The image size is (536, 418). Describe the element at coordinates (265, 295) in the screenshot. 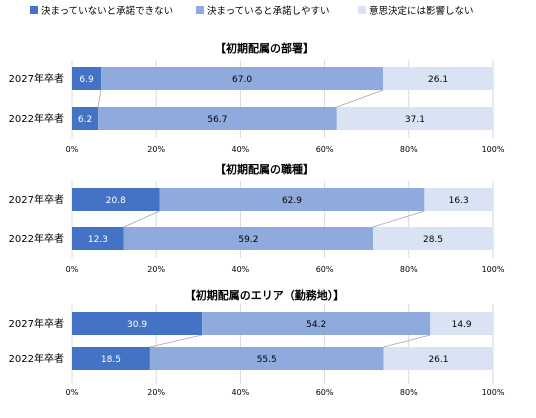

I see `panel-title: 【初期配属のエリア（勤務地）】` at that location.